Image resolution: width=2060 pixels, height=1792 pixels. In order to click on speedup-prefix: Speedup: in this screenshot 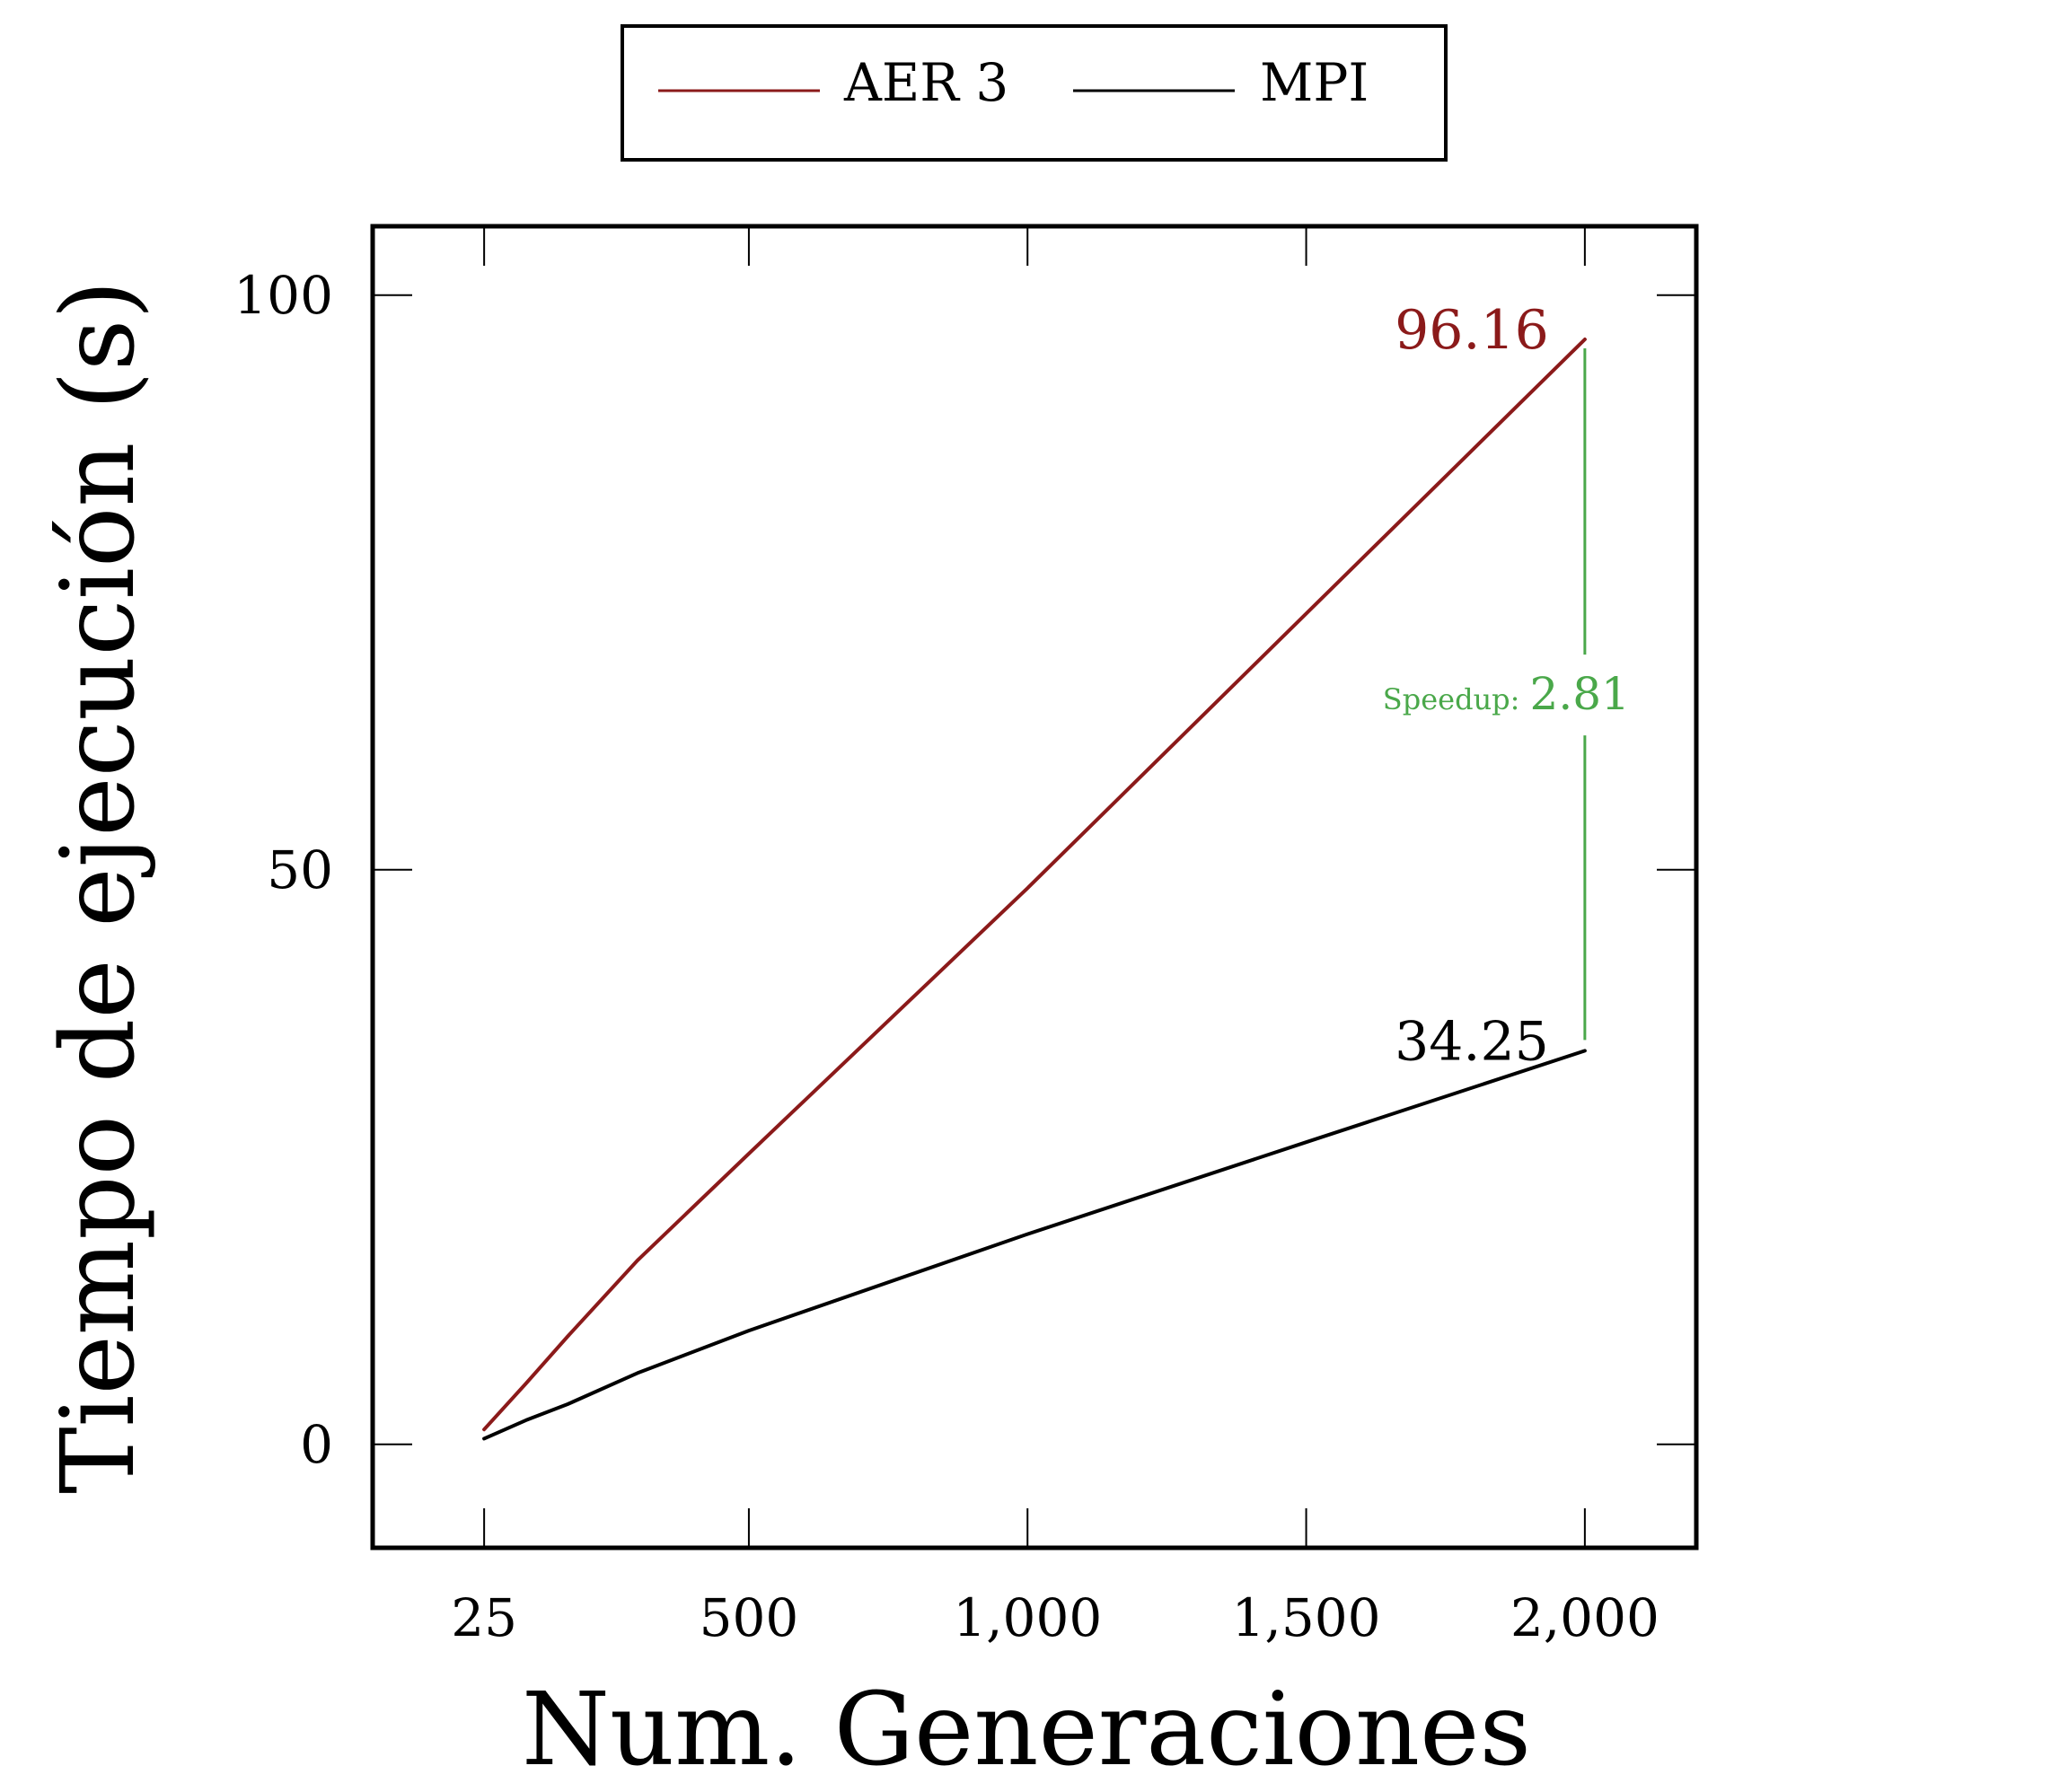, I will do `click(1451, 699)`.